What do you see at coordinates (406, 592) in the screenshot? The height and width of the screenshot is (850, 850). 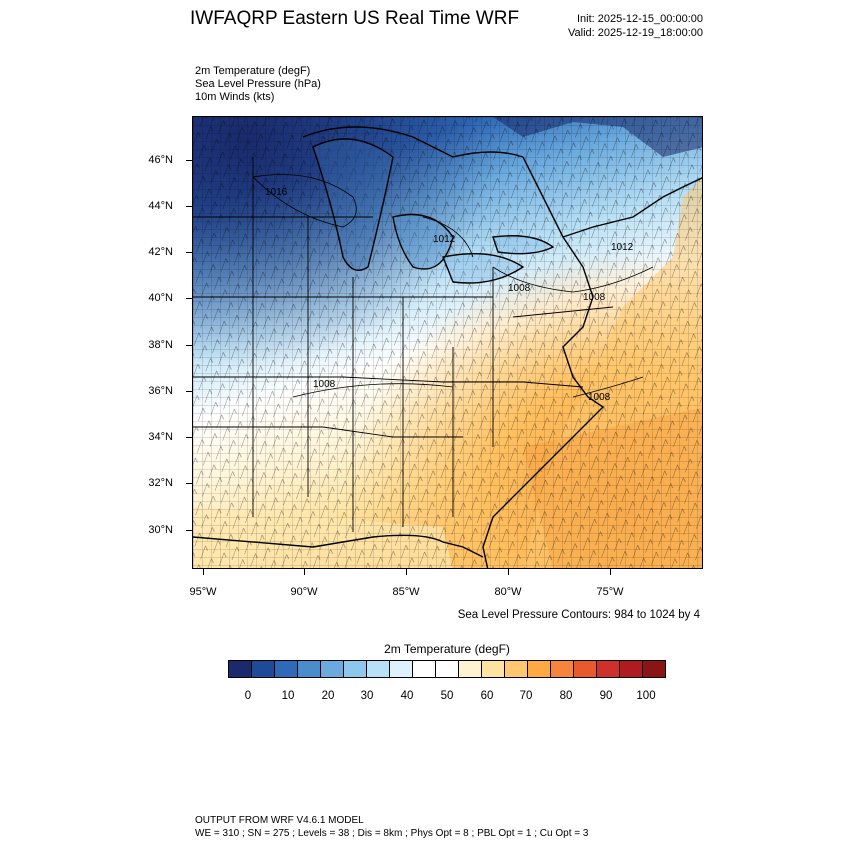 I see `lon-label: 85°W` at bounding box center [406, 592].